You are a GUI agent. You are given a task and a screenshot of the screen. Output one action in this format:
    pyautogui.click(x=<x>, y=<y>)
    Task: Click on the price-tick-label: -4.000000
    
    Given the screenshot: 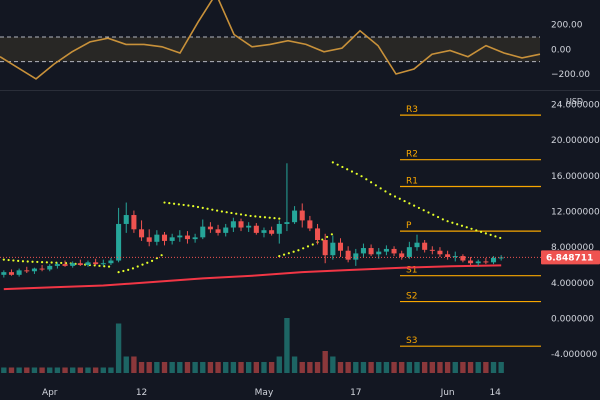 What is the action you would take?
    pyautogui.click(x=574, y=355)
    